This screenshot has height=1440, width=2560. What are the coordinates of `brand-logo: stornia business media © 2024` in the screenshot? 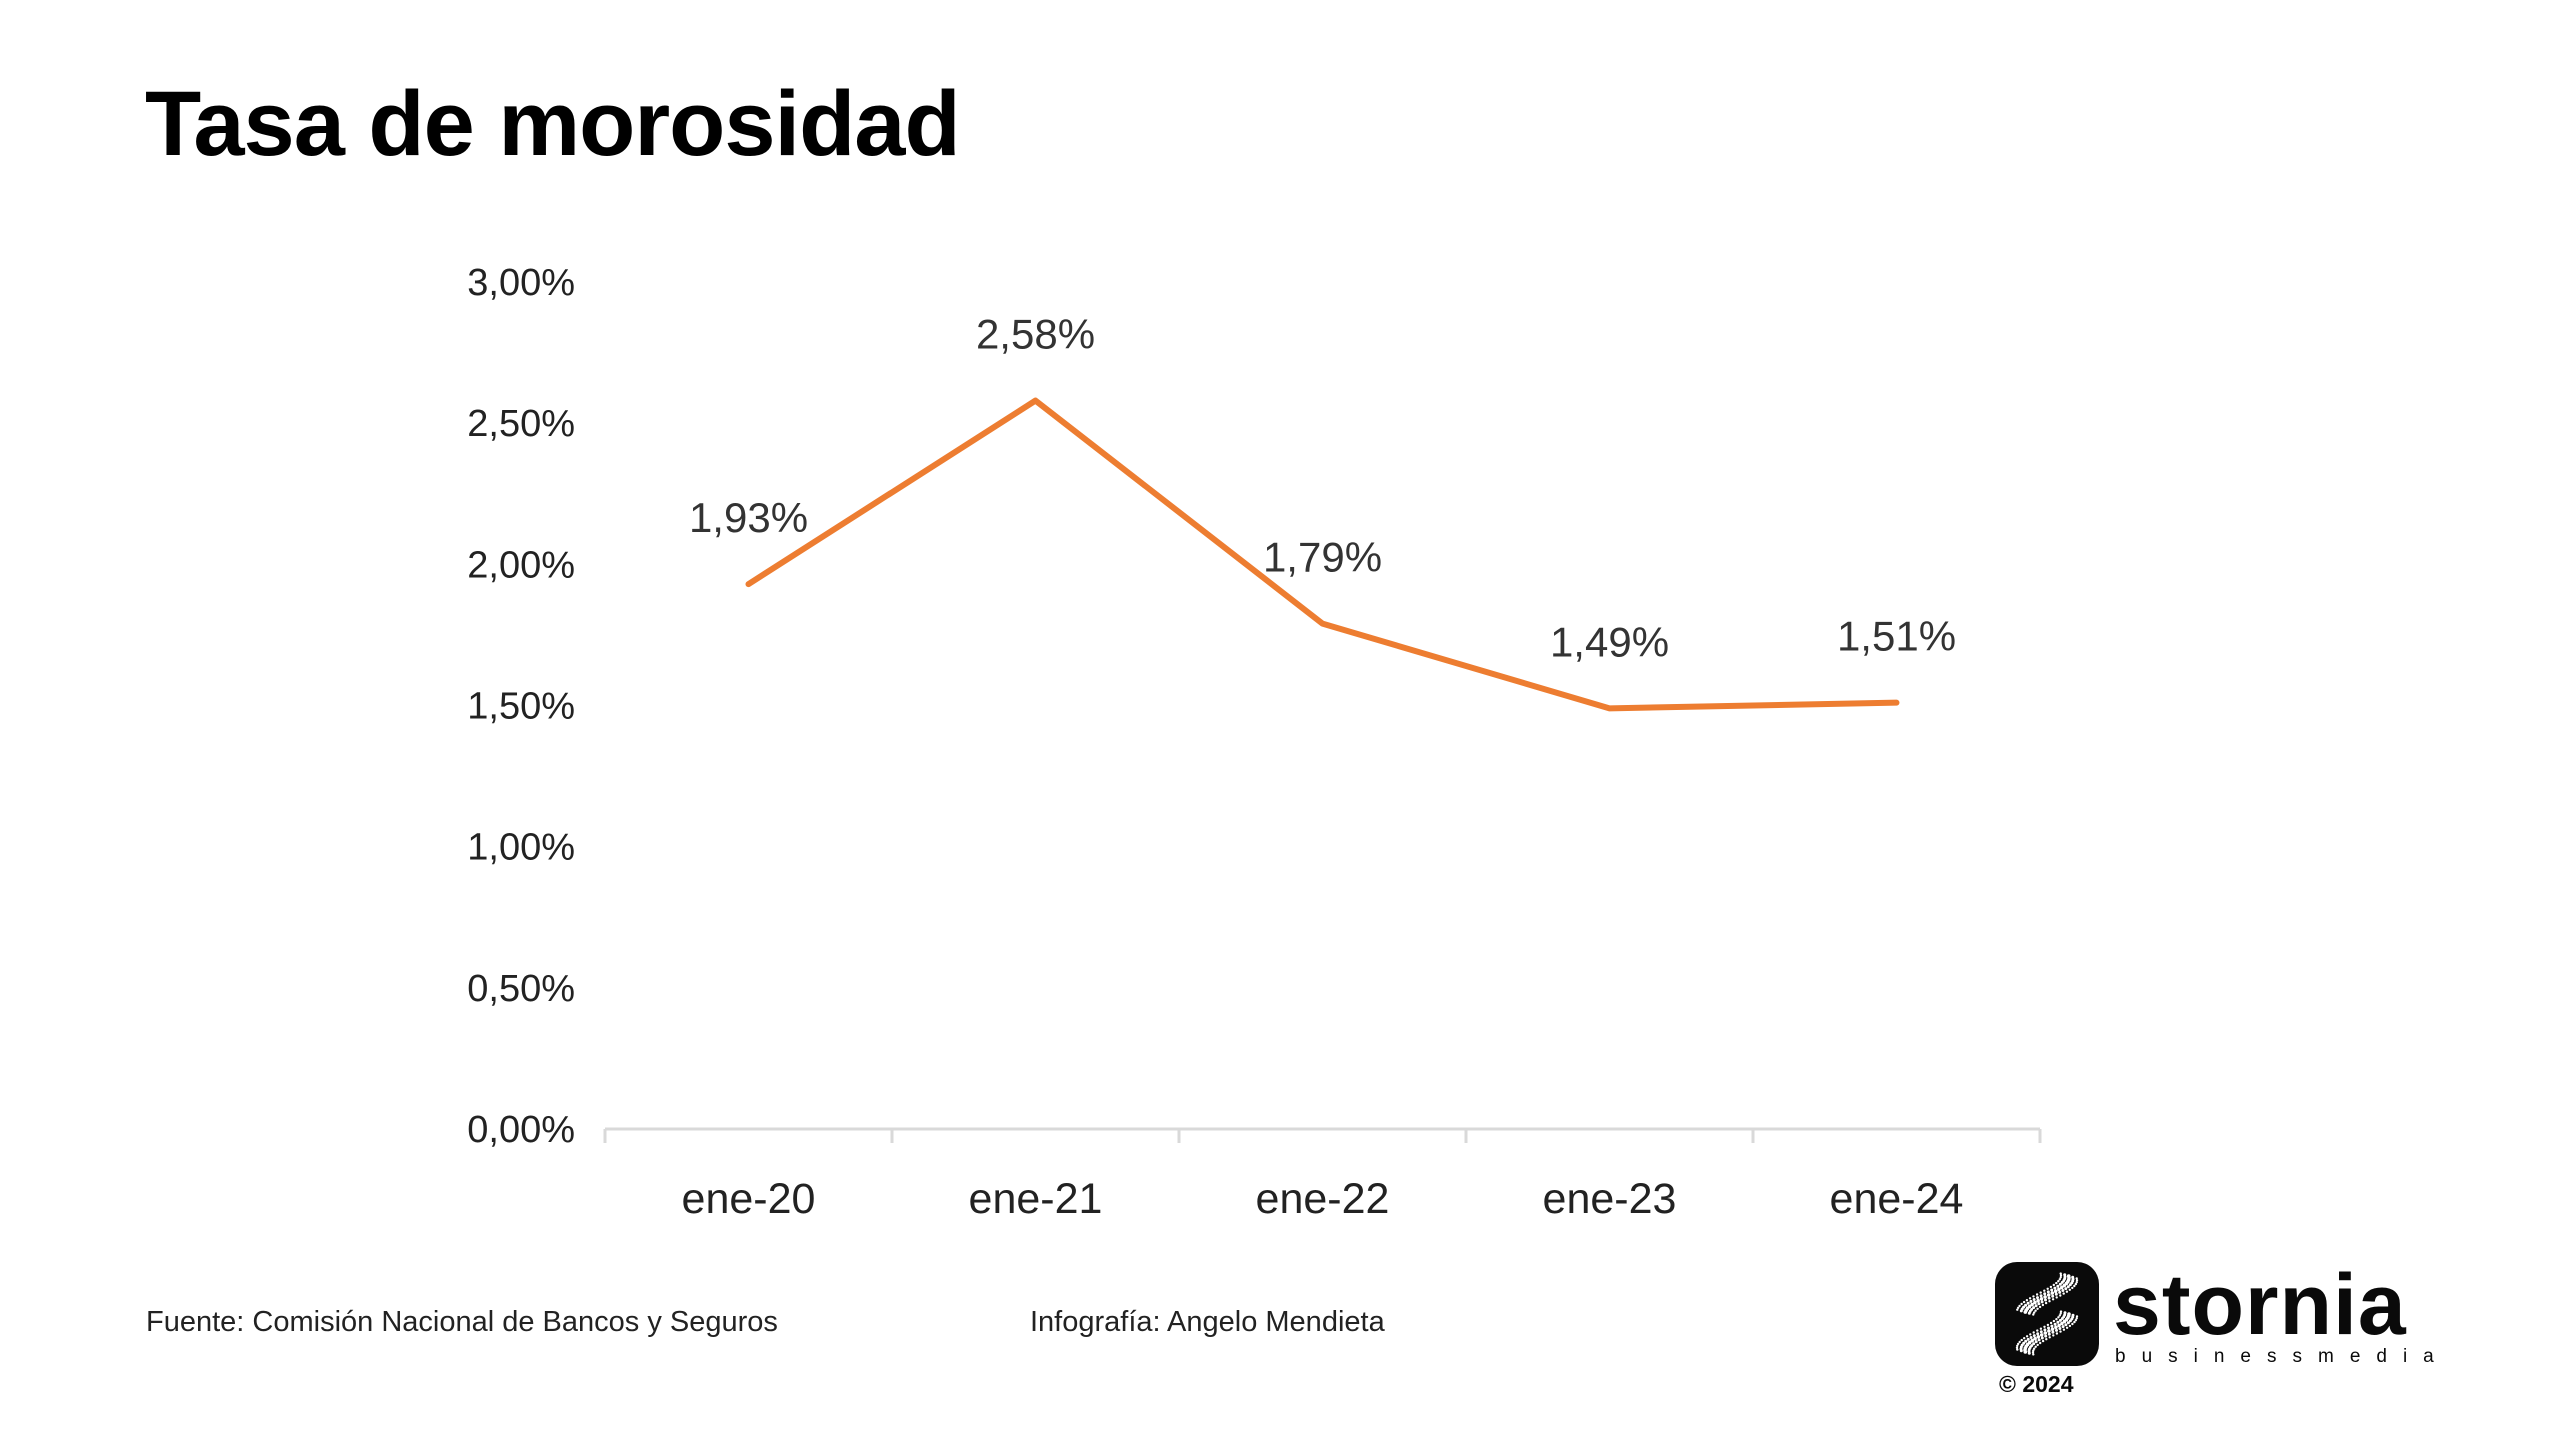 It's located at (2220, 1332).